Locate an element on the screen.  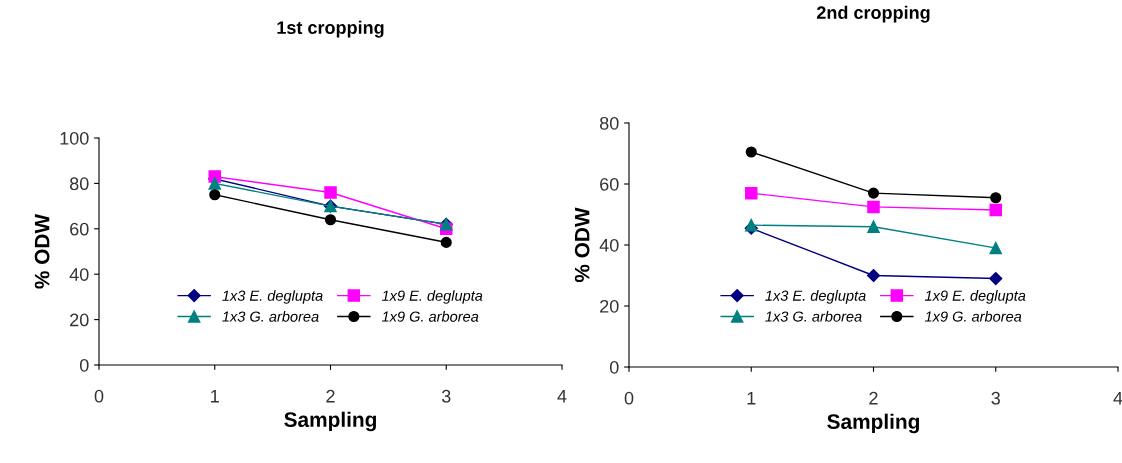
y-tick-label: 100 is located at coordinates (74, 138).